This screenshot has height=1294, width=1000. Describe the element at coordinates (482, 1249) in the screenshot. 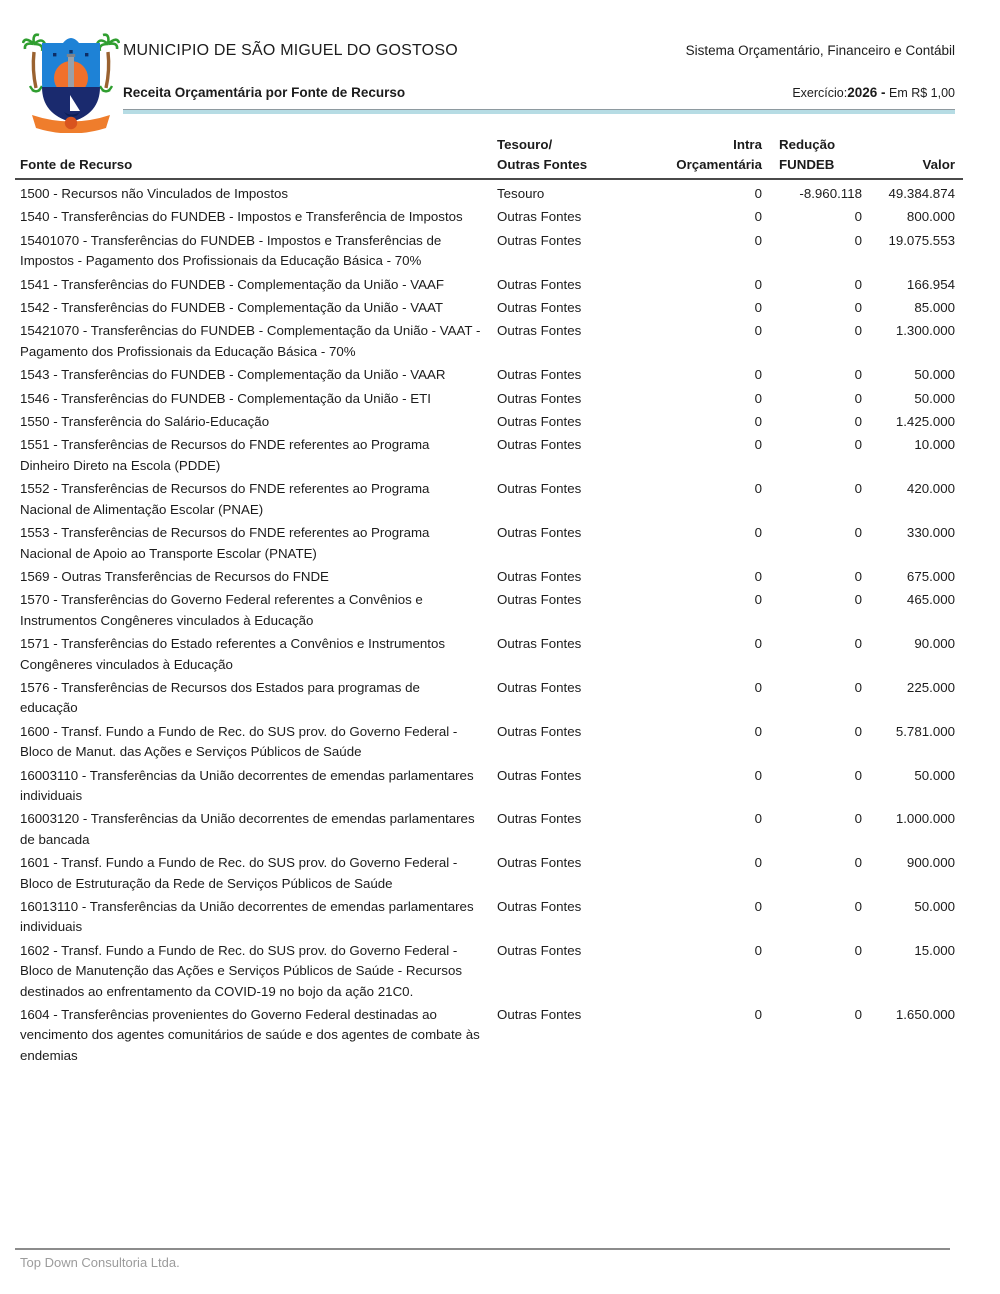

I see `footer-divider` at that location.